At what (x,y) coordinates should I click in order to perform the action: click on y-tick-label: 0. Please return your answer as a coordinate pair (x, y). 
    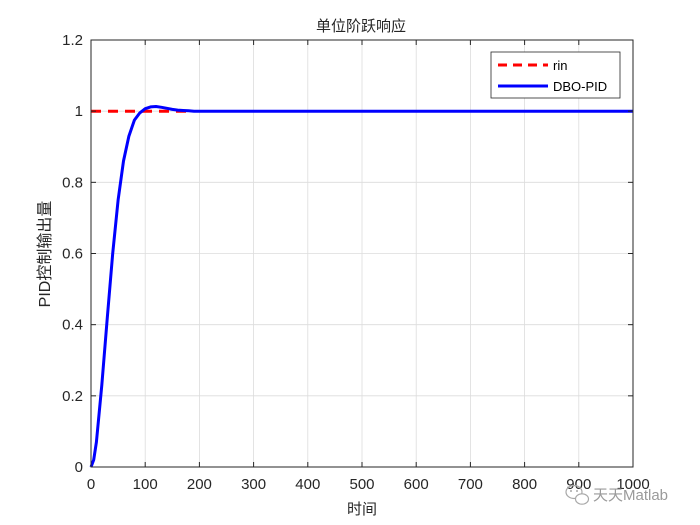
    Looking at the image, I should click on (79, 467).